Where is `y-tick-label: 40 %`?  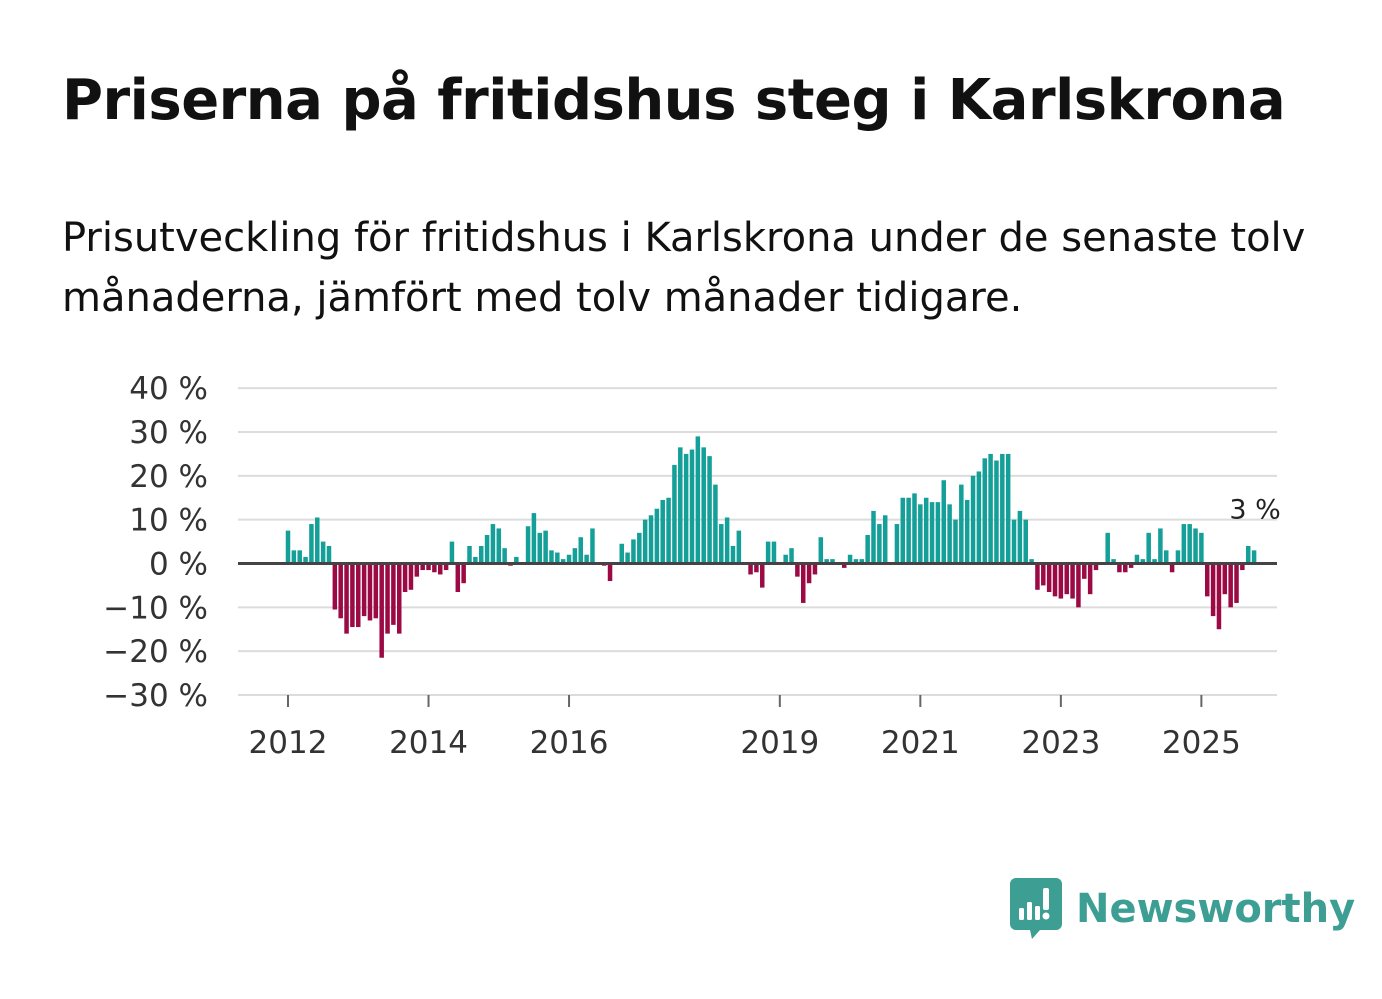 y-tick-label: 40 % is located at coordinates (168, 389).